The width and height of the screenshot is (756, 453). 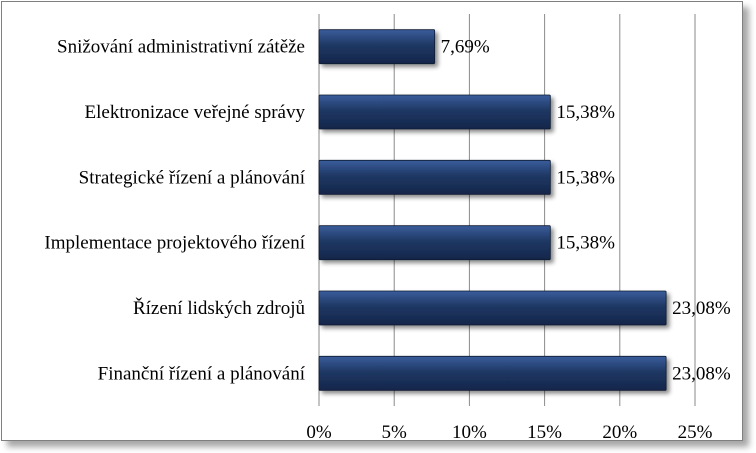 I want to click on x-tick-label: 0%, so click(x=319, y=432).